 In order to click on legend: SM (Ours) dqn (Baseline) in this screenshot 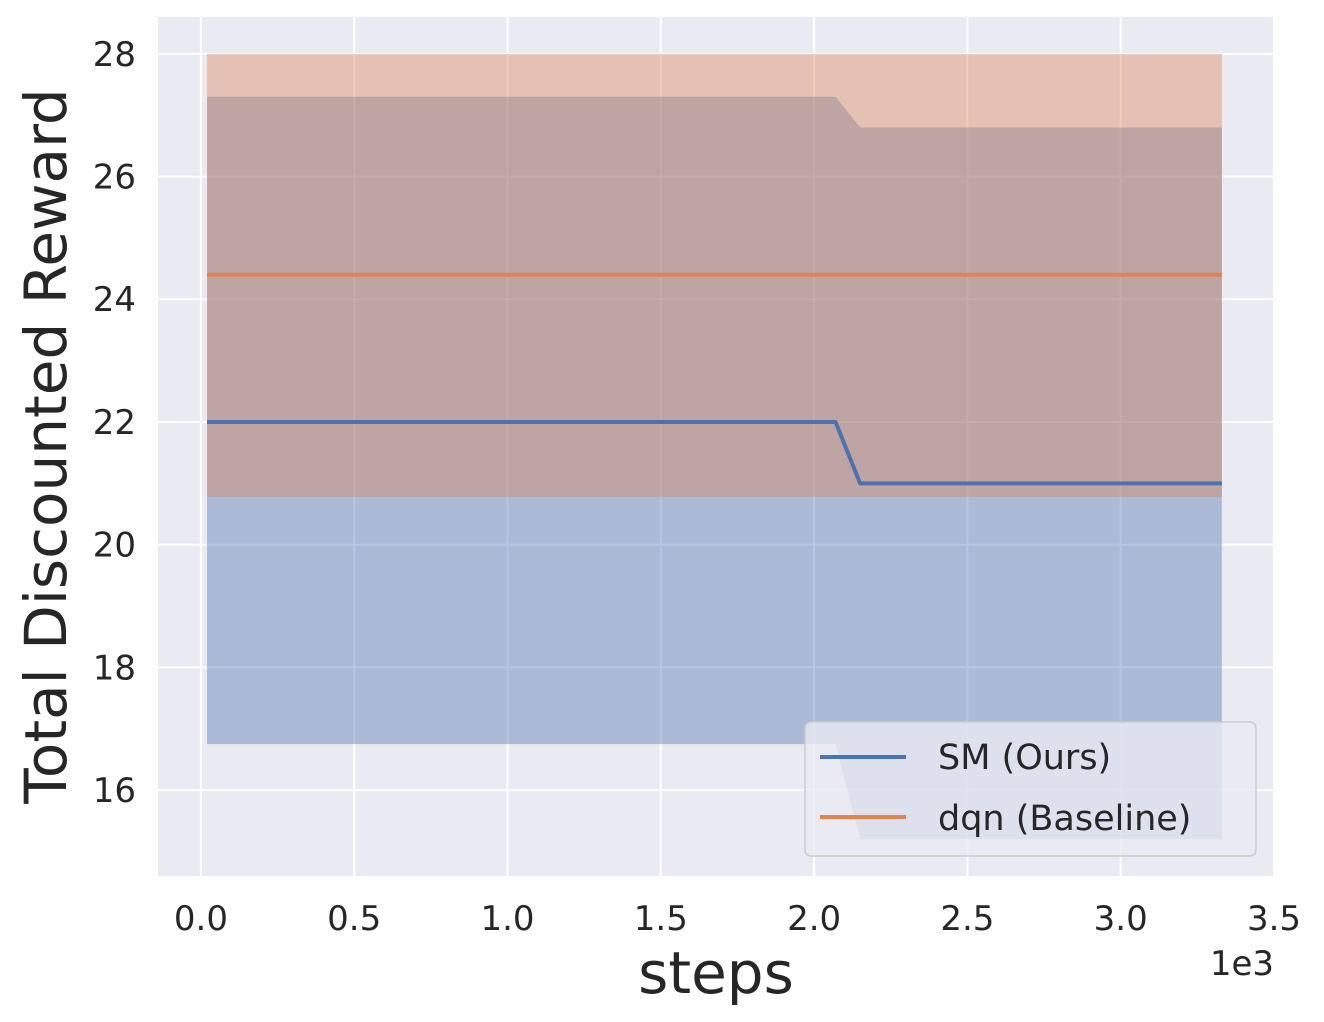, I will do `click(1030, 789)`.